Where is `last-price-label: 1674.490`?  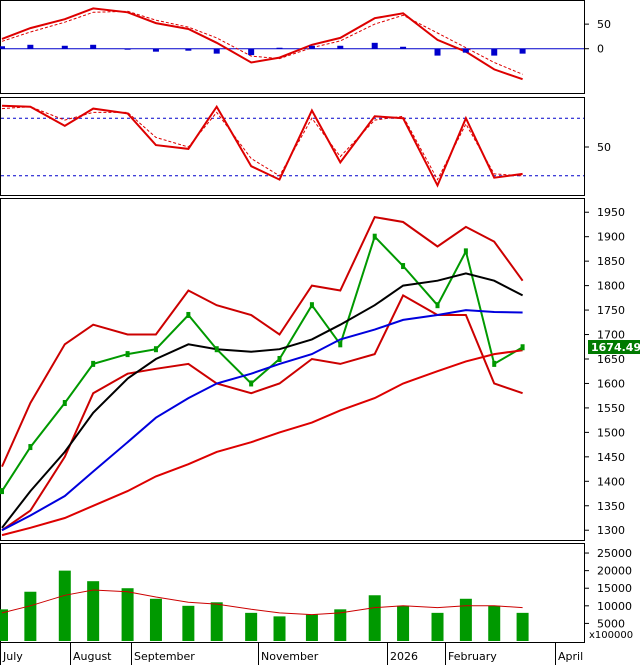 last-price-label: 1674.490 is located at coordinates (615, 347).